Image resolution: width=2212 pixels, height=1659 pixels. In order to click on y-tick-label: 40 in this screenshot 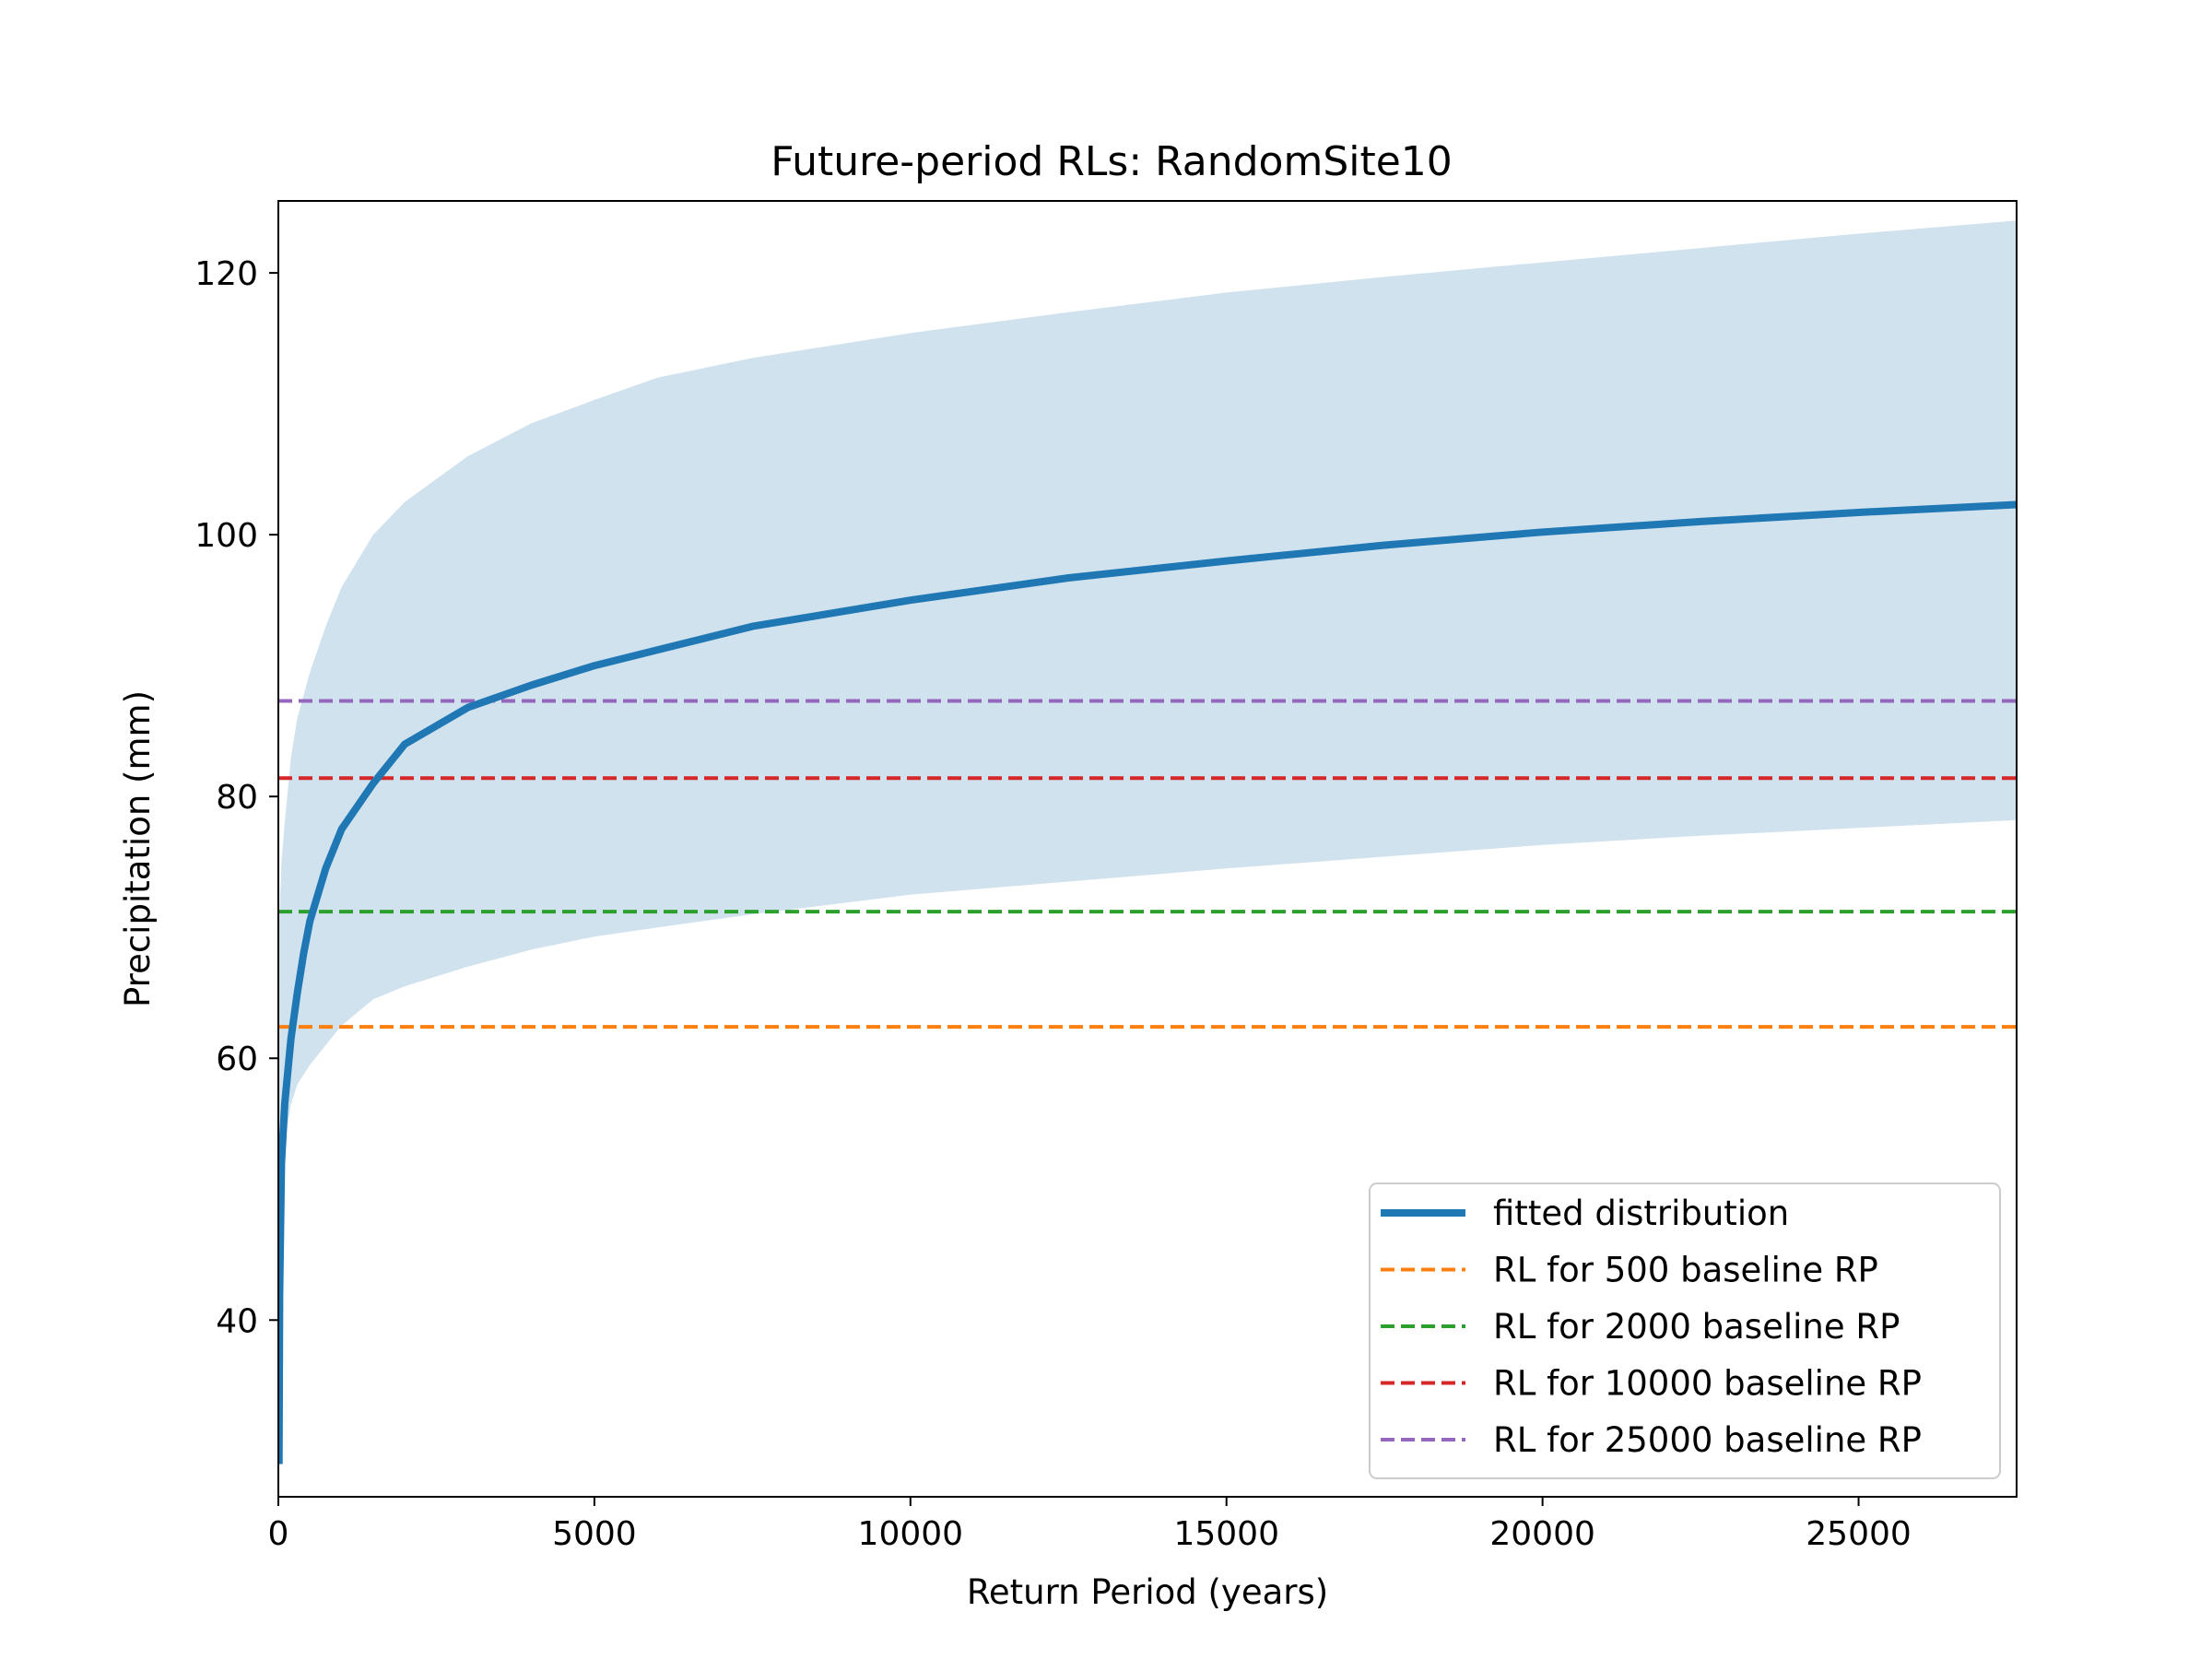, I will do `click(237, 1321)`.